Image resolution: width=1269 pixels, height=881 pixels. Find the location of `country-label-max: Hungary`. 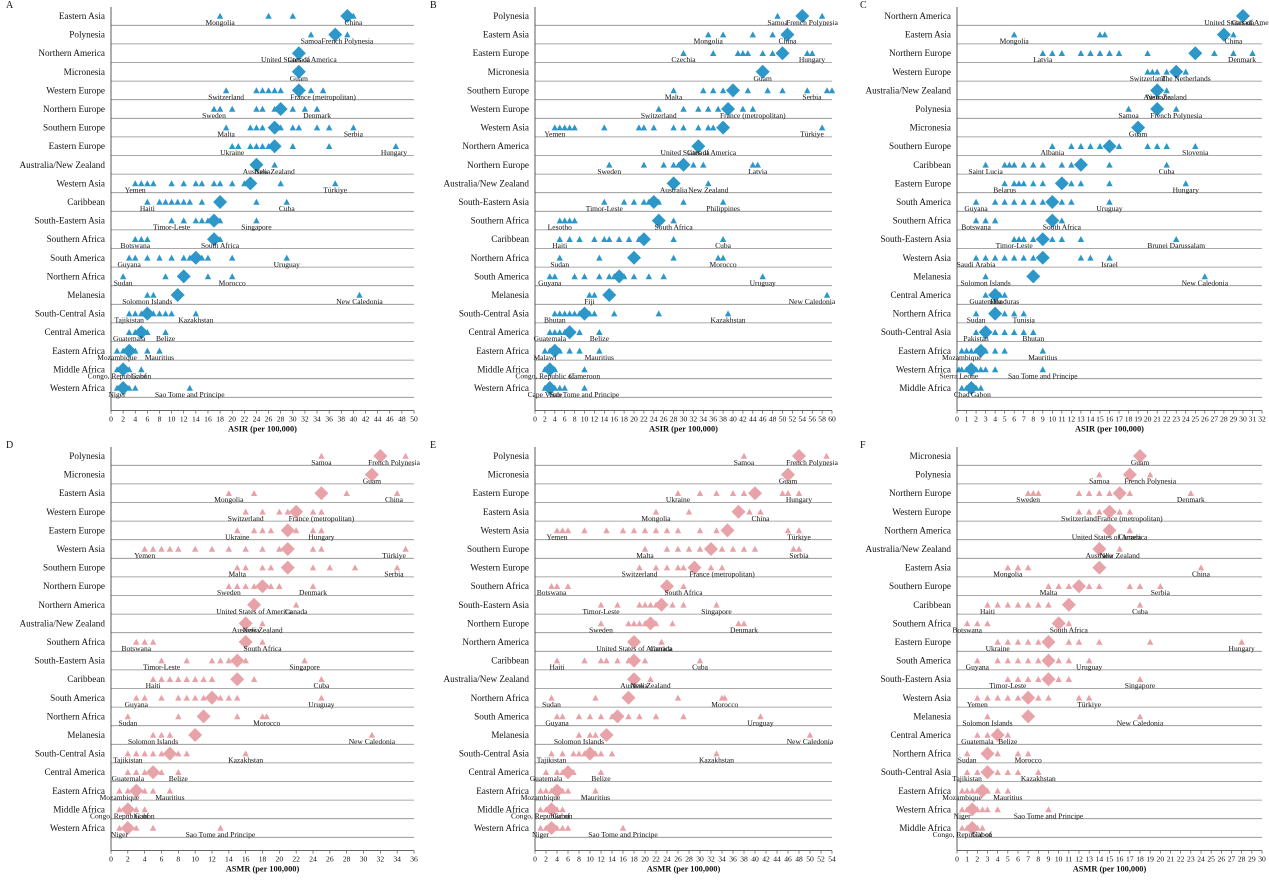

country-label-max: Hungary is located at coordinates (321, 536).